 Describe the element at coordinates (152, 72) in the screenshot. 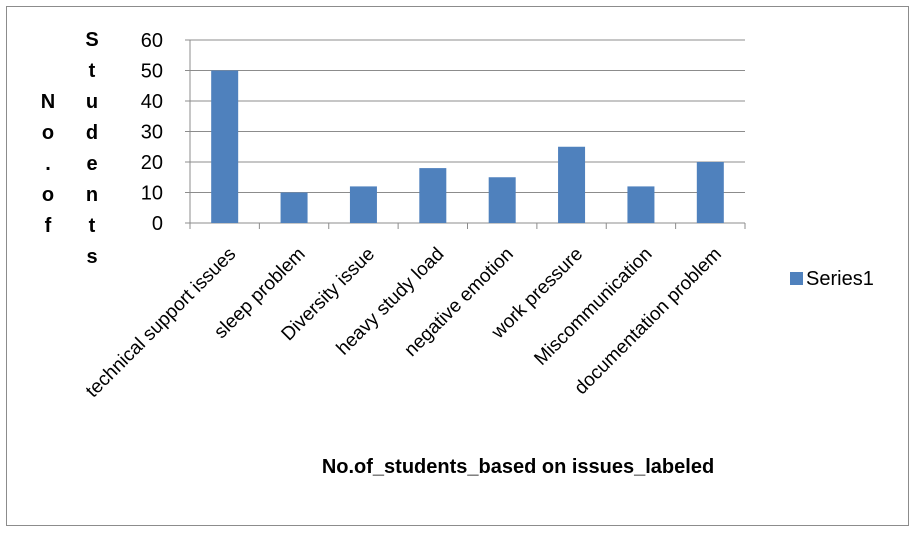

I see `y-tick-label: 50` at that location.